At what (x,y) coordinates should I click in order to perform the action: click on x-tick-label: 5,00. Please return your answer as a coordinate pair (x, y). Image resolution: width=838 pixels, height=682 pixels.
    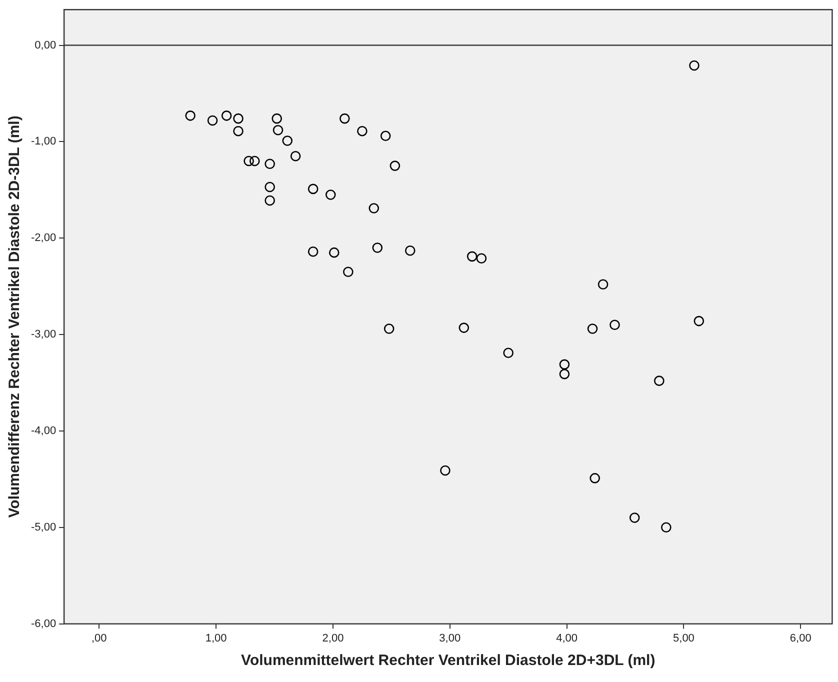
    Looking at the image, I should click on (683, 638).